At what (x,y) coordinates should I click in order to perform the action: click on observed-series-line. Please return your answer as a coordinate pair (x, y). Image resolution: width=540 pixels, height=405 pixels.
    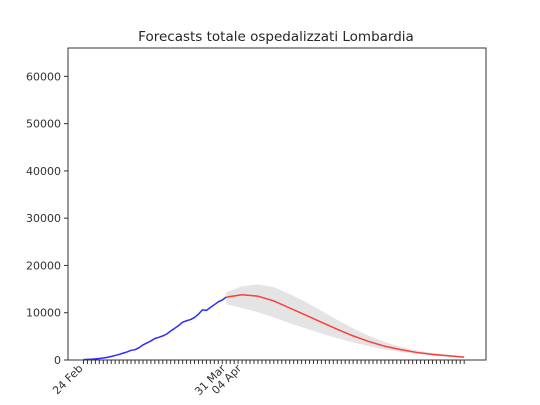
    Looking at the image, I should click on (155, 328).